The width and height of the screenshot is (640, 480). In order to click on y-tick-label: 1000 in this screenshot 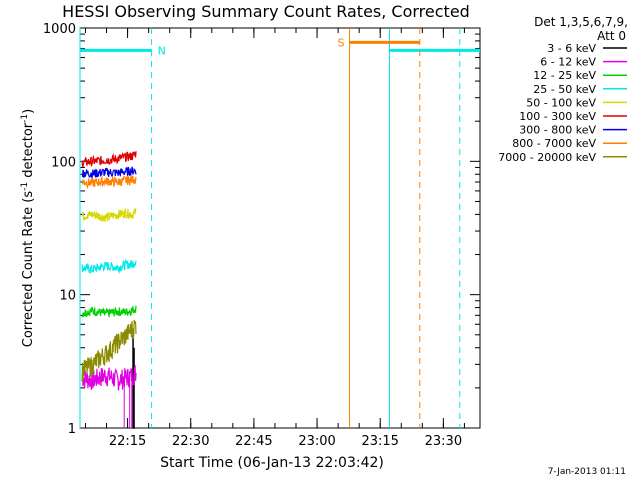, I will do `click(59, 29)`.